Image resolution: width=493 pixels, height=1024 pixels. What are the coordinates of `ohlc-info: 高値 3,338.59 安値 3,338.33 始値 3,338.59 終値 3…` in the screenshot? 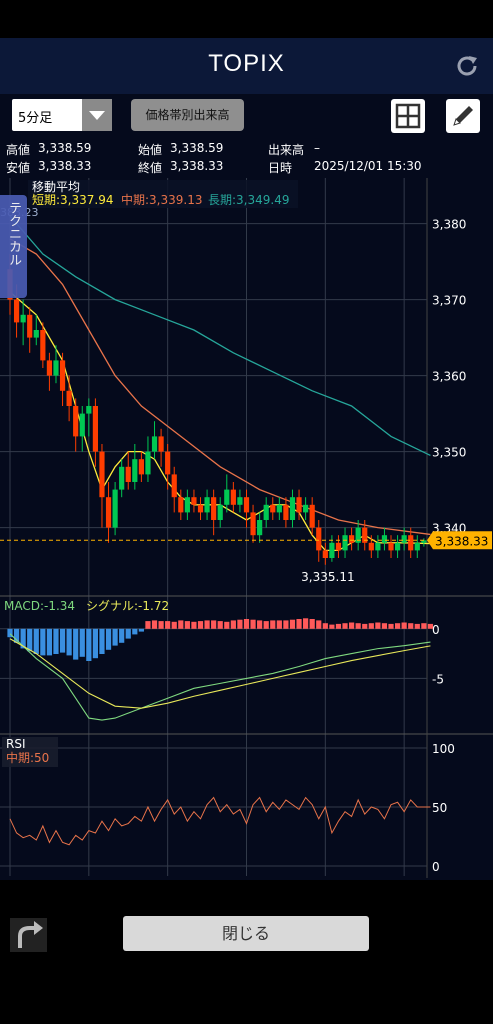 It's located at (246, 158).